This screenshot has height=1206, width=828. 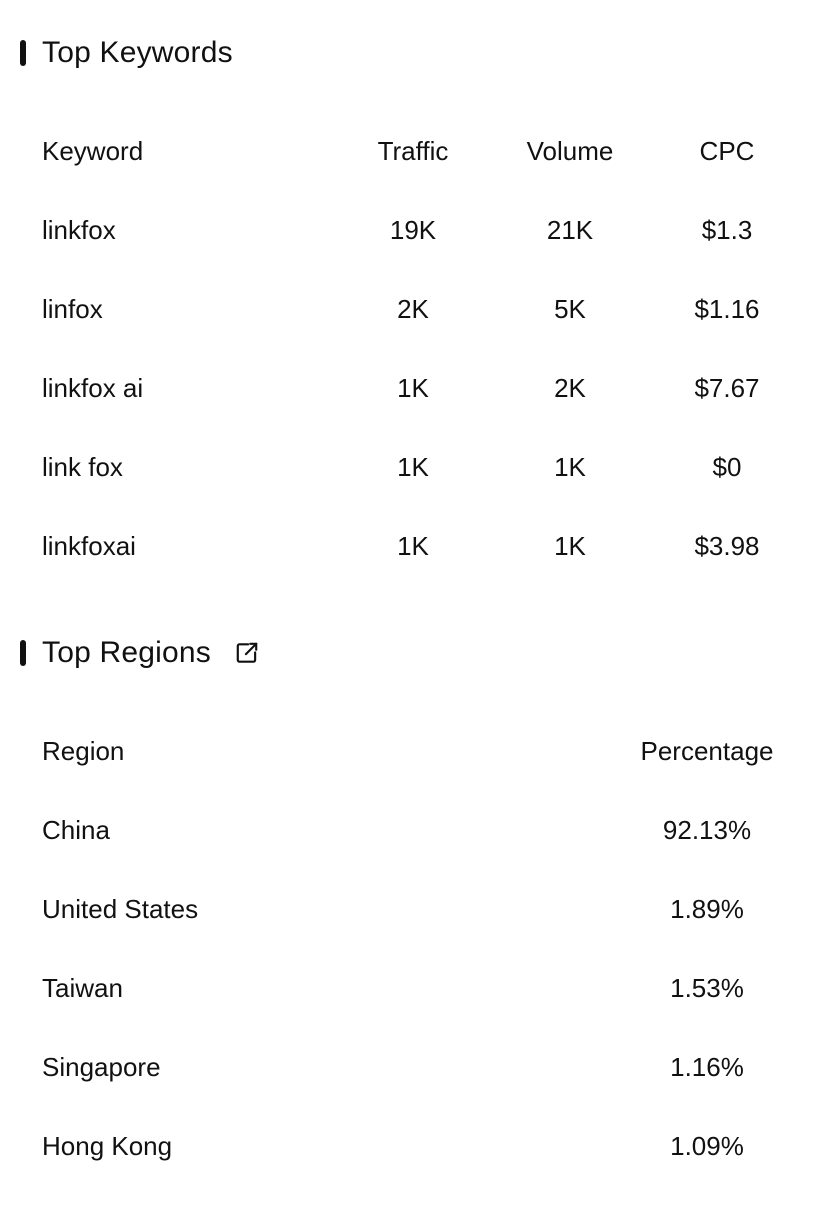 What do you see at coordinates (570, 151) in the screenshot?
I see `column-header-volume: Volume` at bounding box center [570, 151].